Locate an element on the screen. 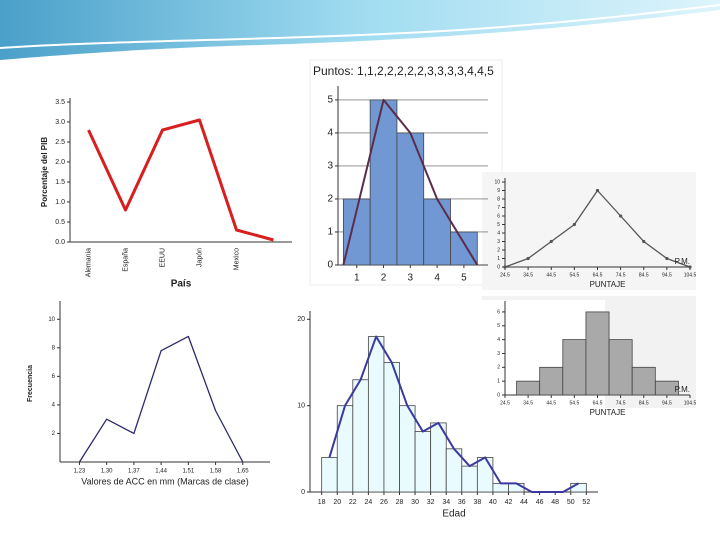 The width and height of the screenshot is (720, 540). x-tick-label: 44.5 is located at coordinates (551, 275).